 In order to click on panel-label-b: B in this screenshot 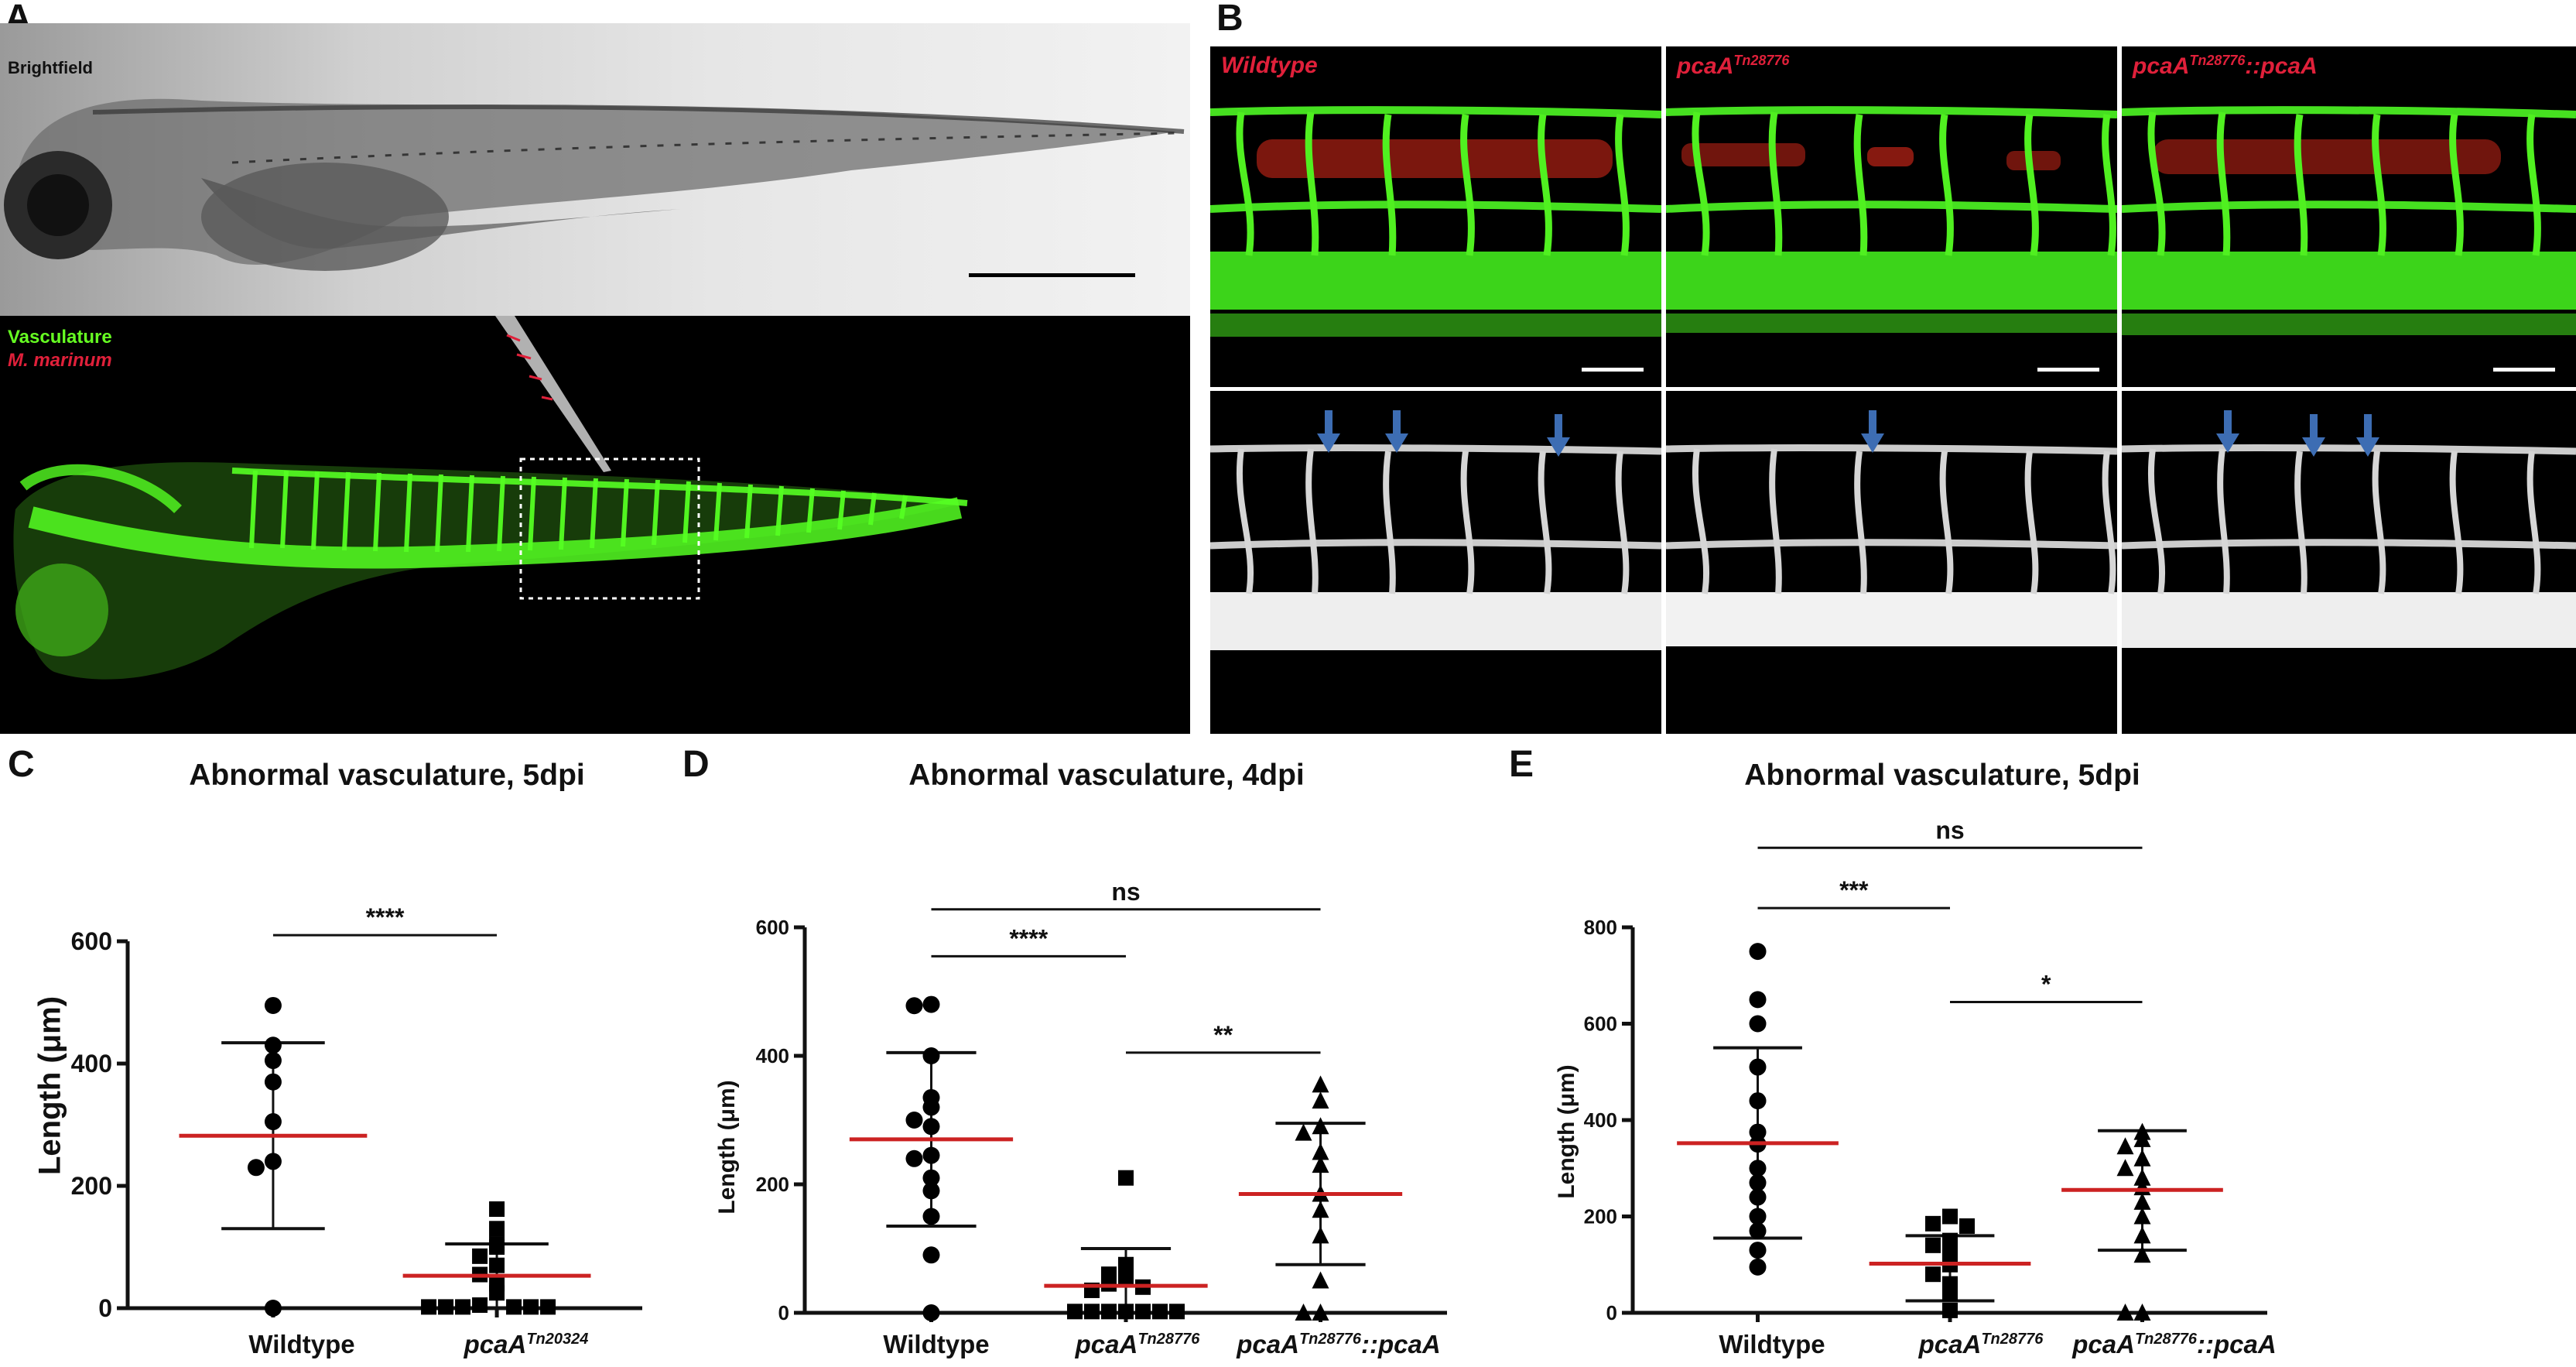, I will do `click(1230, 19)`.